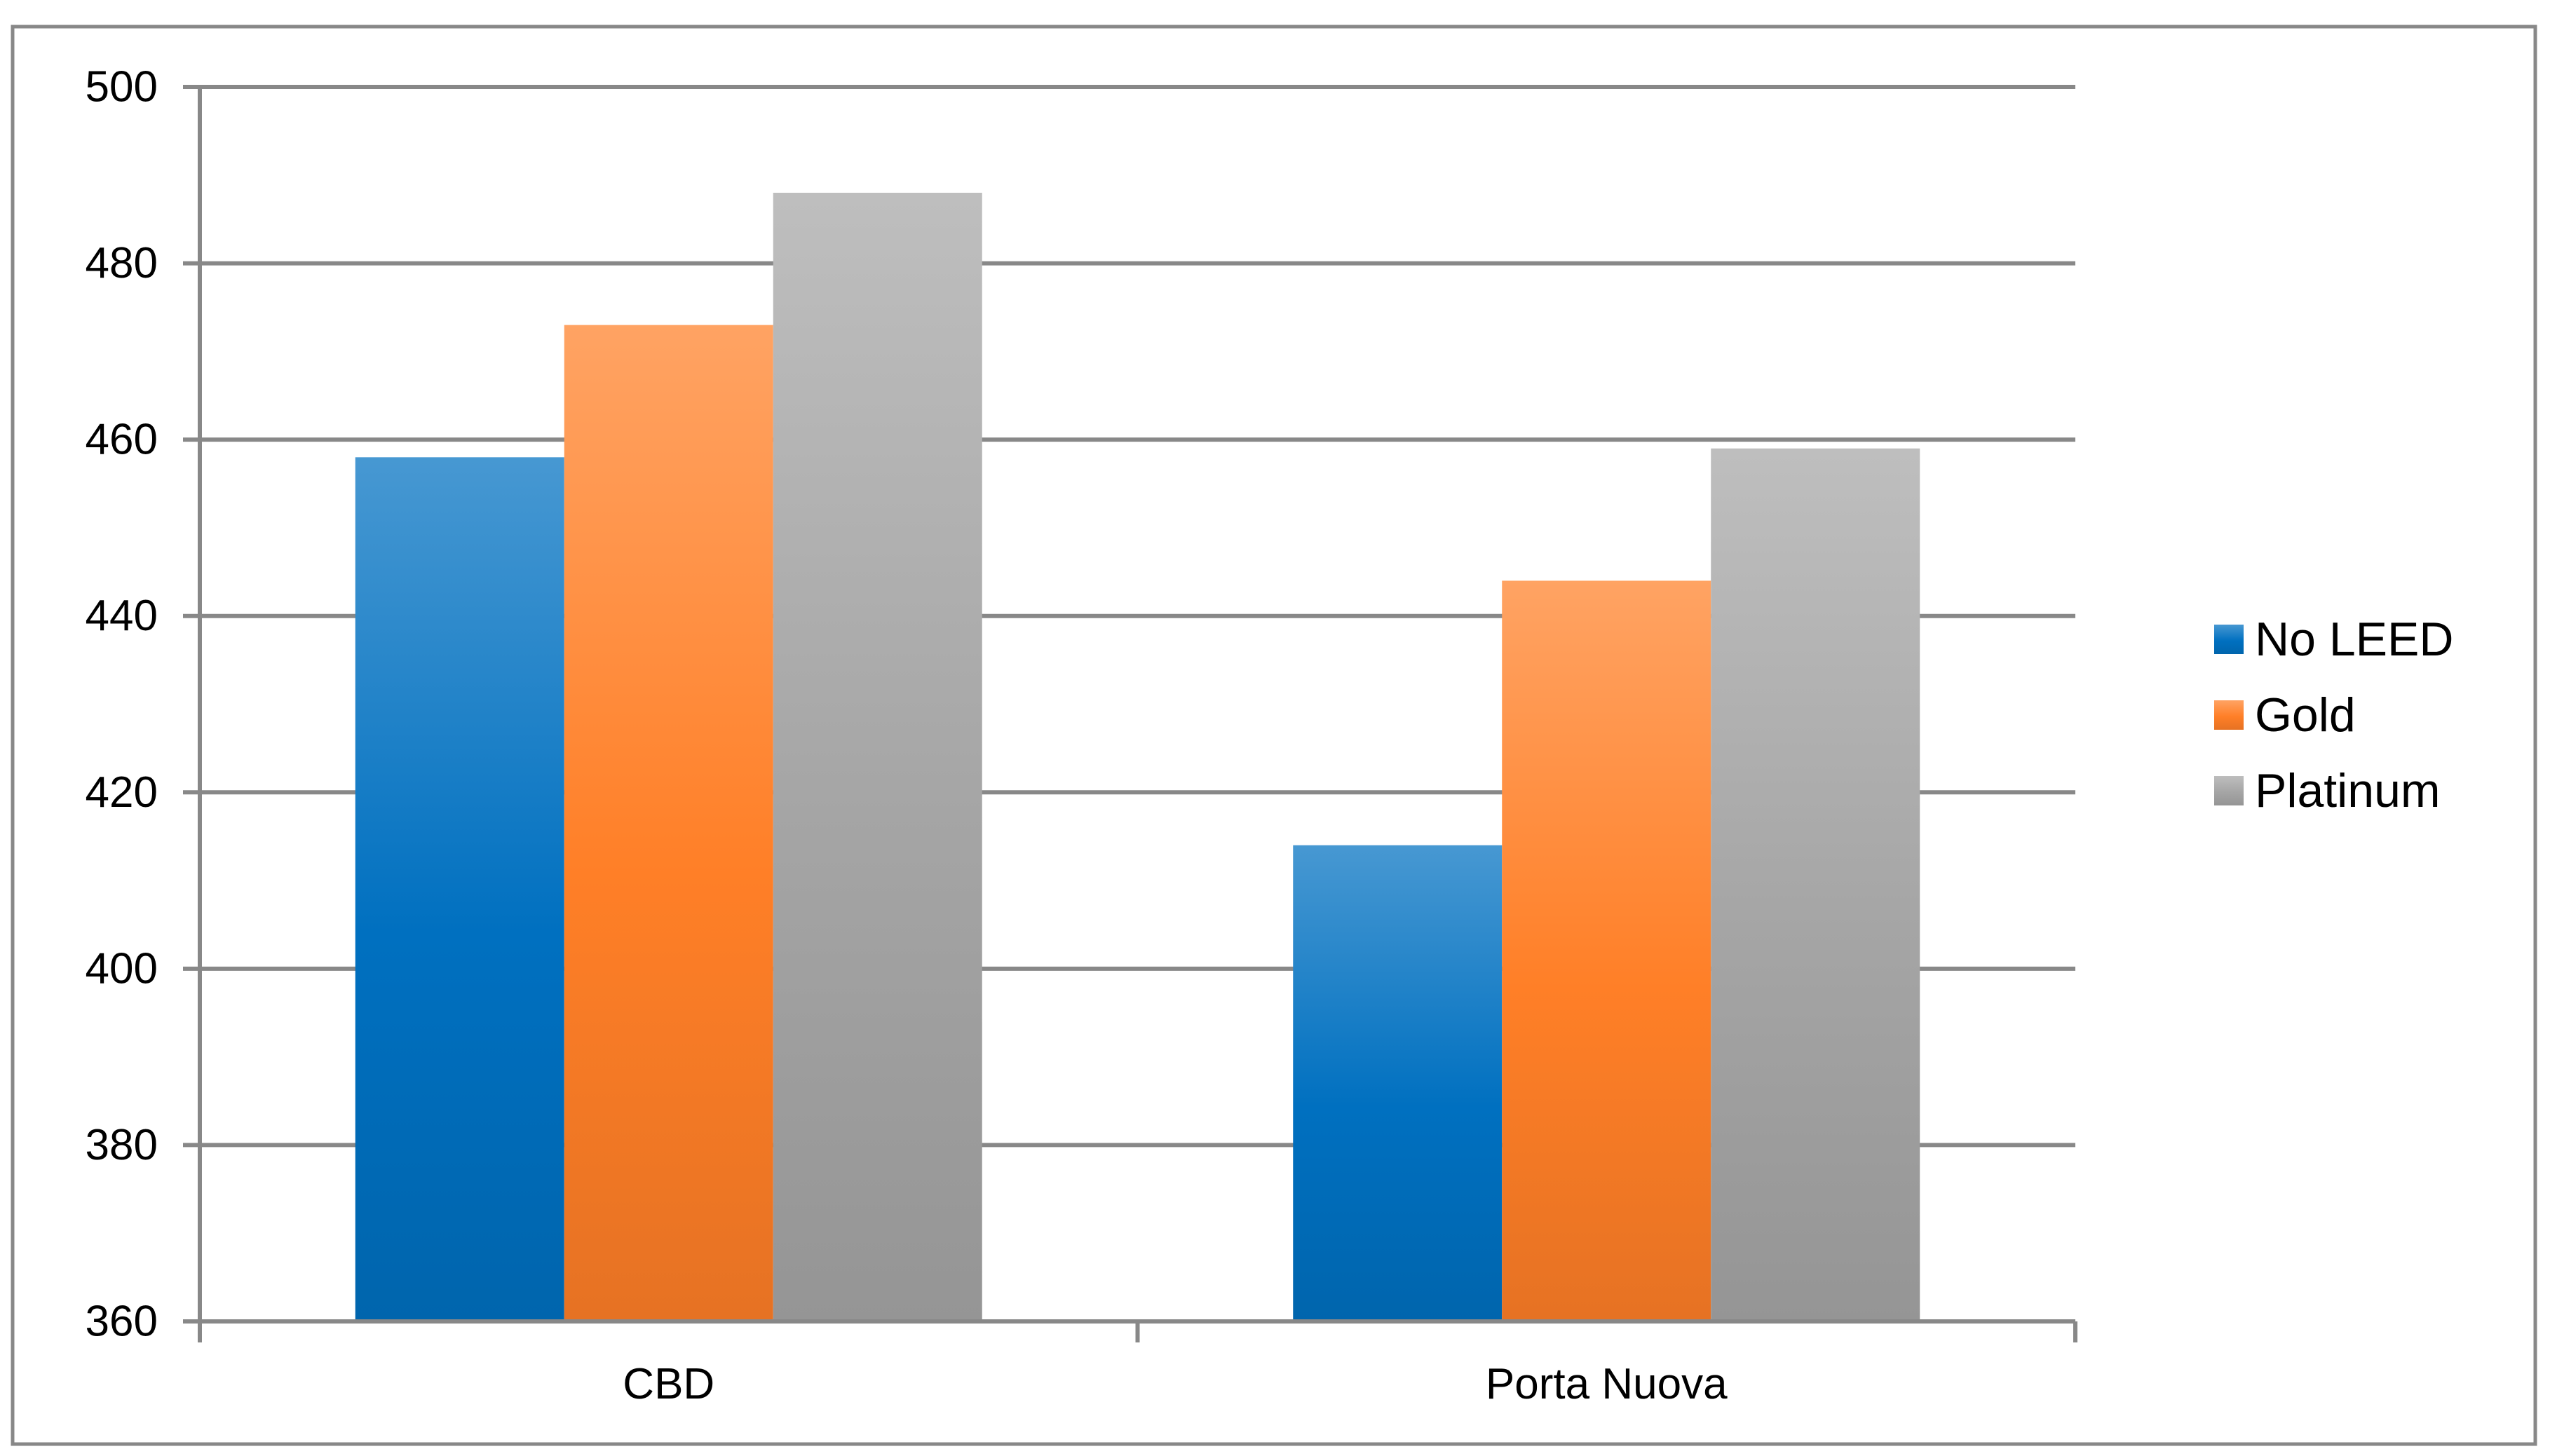 This screenshot has width=2550, height=1456. Describe the element at coordinates (122, 792) in the screenshot. I see `y-tick-label: 420` at that location.